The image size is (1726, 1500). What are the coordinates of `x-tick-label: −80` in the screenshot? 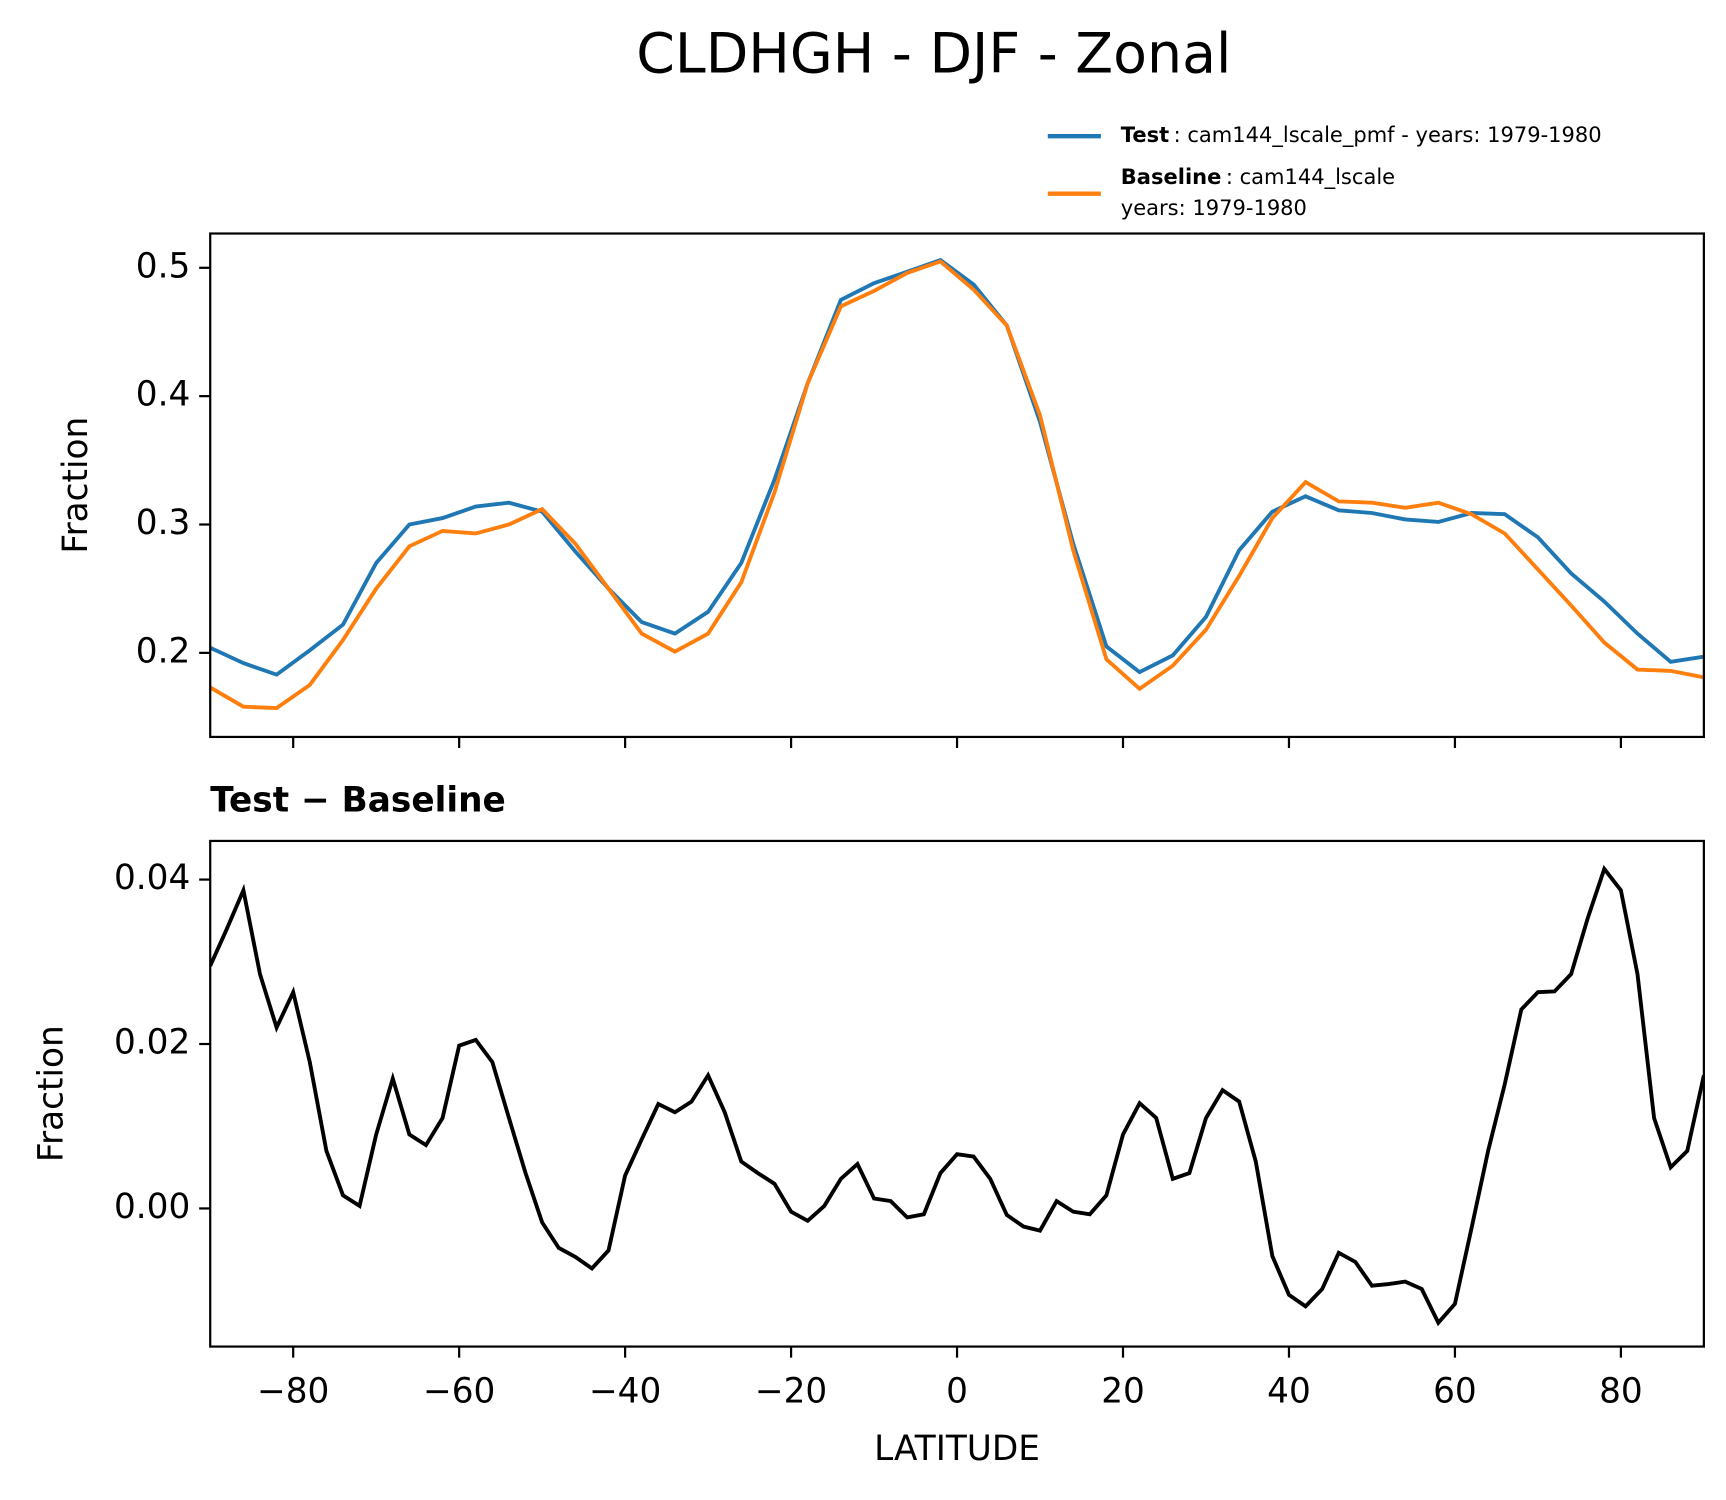 It's located at (293, 1392).